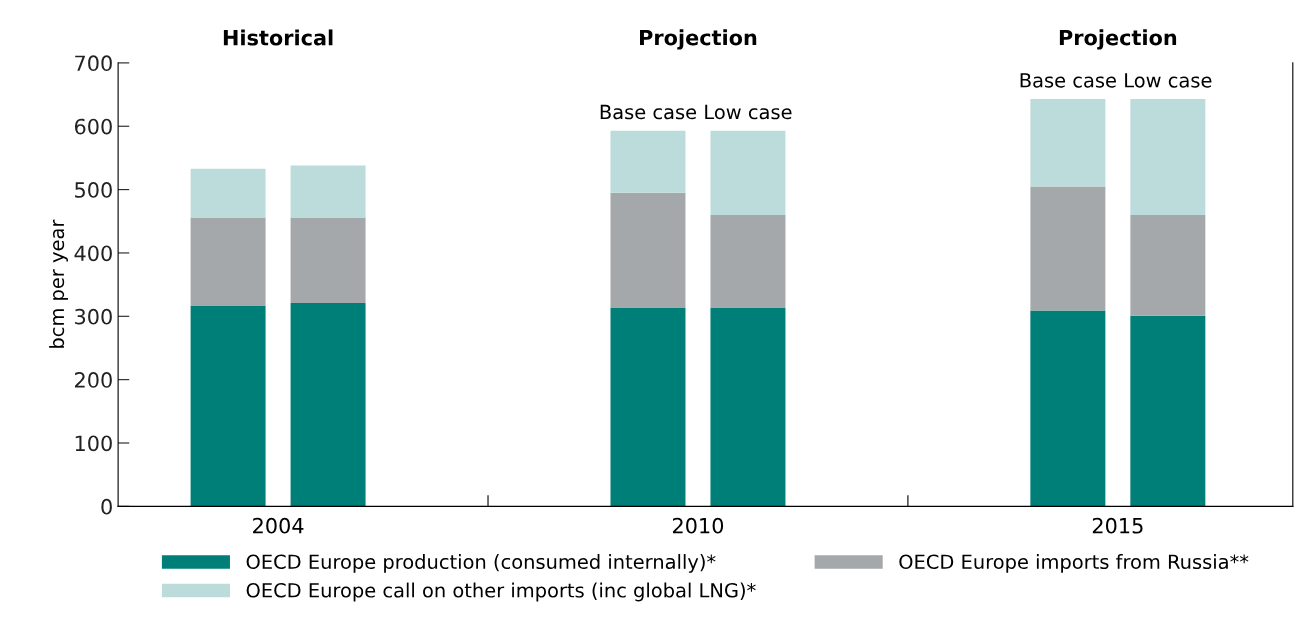  Describe the element at coordinates (93, 443) in the screenshot. I see `y-tick-label: 100` at that location.